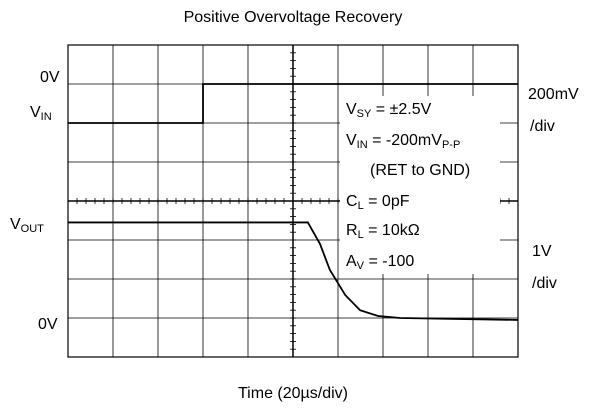 This screenshot has width=589, height=414. What do you see at coordinates (387, 201) in the screenshot?
I see `annotation-part: = 0pF` at bounding box center [387, 201].